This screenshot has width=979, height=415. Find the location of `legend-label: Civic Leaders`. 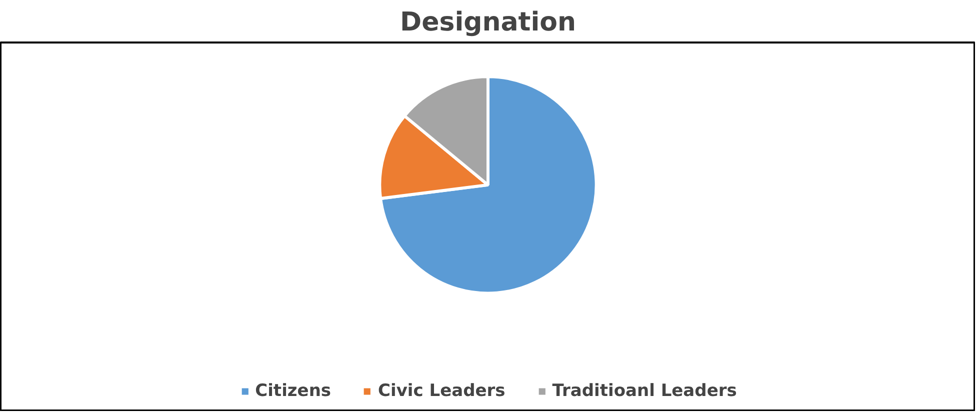

legend-label: Civic Leaders is located at coordinates (442, 391).